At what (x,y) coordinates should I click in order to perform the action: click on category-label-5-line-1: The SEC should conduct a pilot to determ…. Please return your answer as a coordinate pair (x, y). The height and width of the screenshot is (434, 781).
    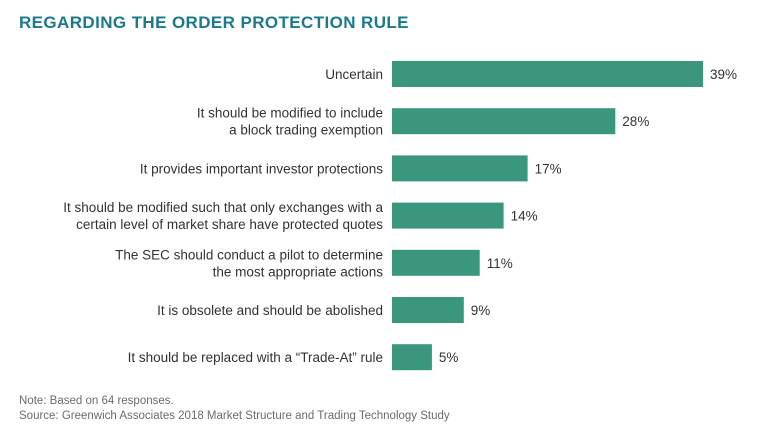
    Looking at the image, I should click on (249, 254).